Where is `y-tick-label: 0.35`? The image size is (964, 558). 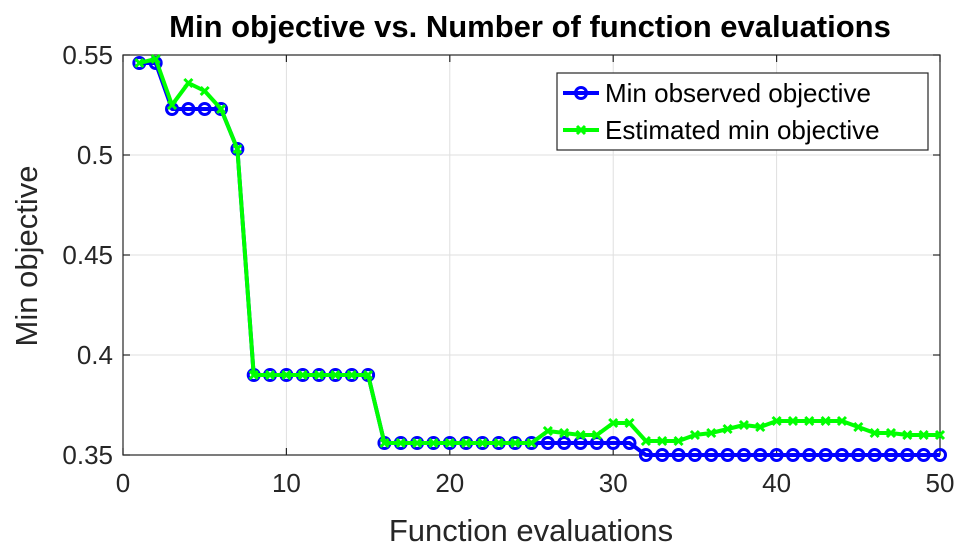 y-tick-label: 0.35 is located at coordinates (87, 455).